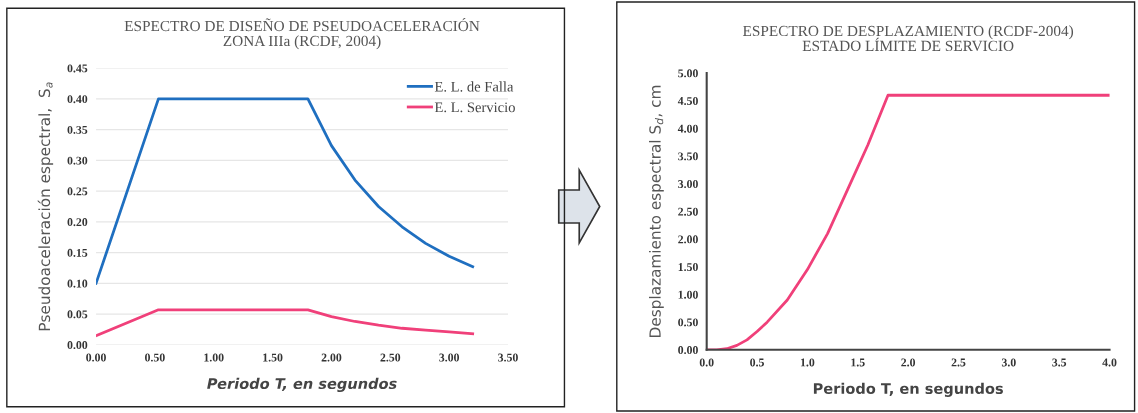 The height and width of the screenshot is (413, 1138). What do you see at coordinates (77, 222) in the screenshot?
I see `y-tick-label: 0.20` at bounding box center [77, 222].